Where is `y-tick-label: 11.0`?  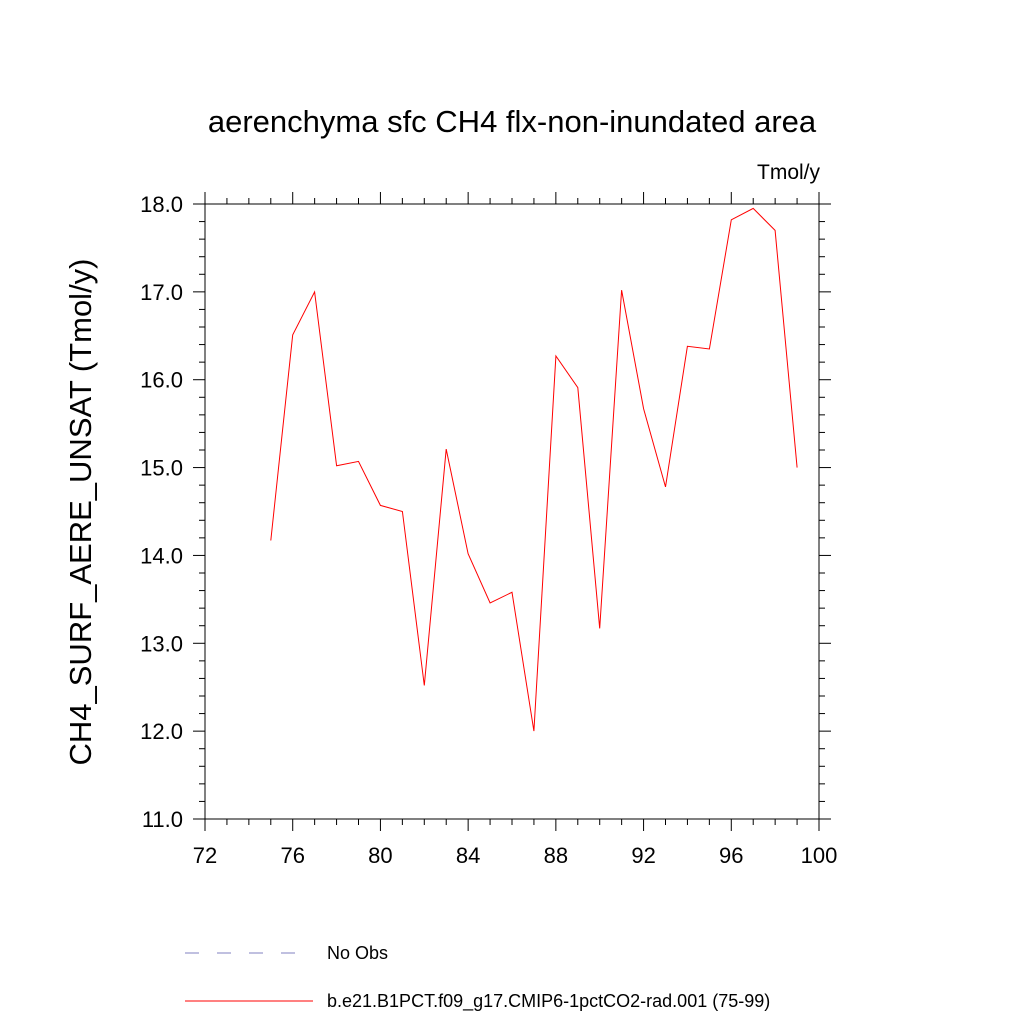 y-tick-label: 11.0 is located at coordinates (162, 819).